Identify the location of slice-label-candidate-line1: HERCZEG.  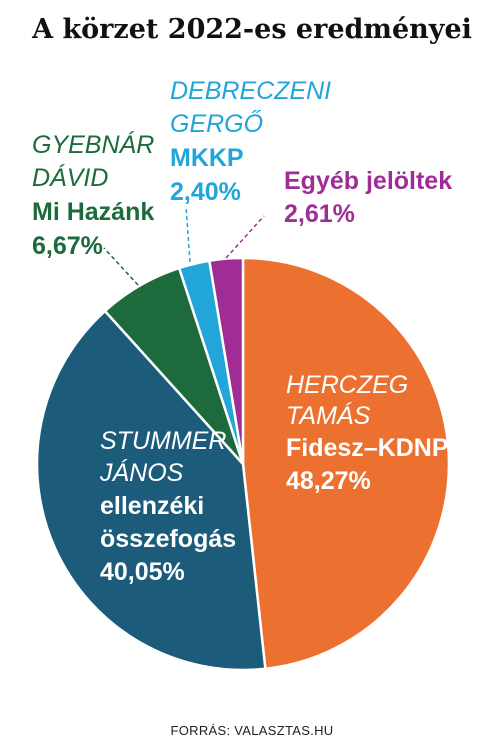
(347, 385).